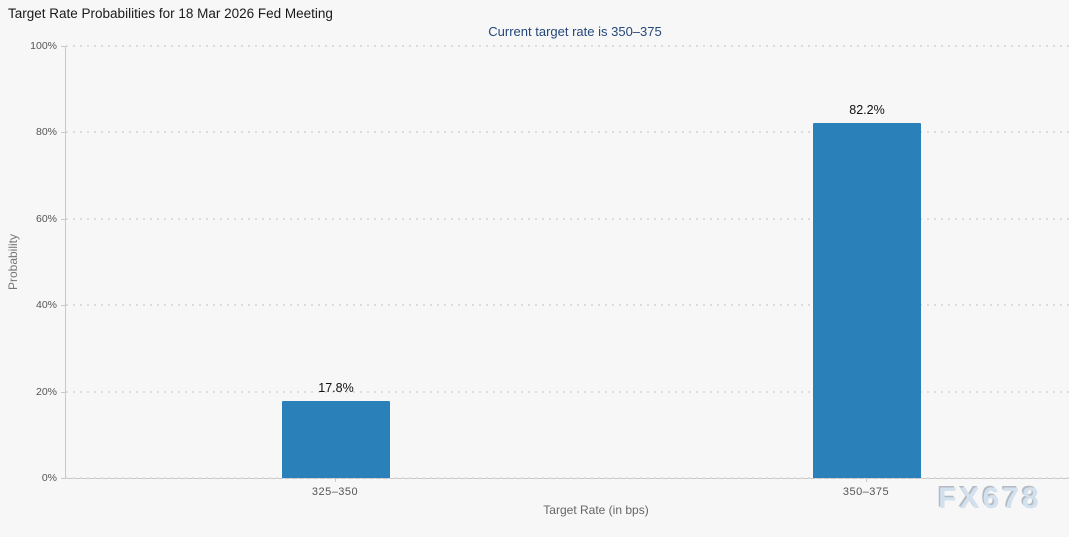 This screenshot has width=1069, height=537. Describe the element at coordinates (46, 391) in the screenshot. I see `y-tick-label-20: 20%` at that location.